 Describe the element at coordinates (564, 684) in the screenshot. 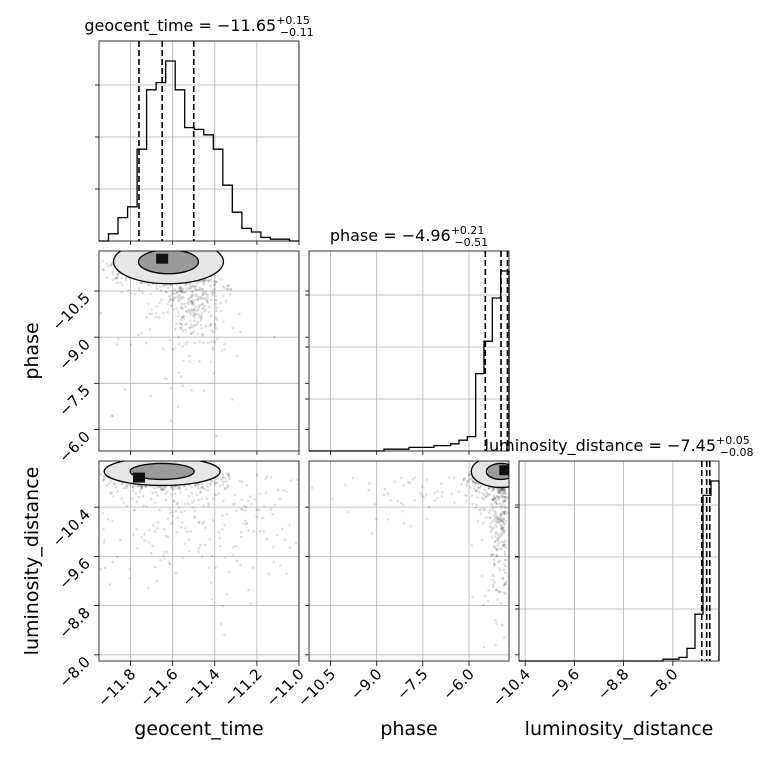

I see `xtick-label-luminosity_distance: −9.6` at that location.